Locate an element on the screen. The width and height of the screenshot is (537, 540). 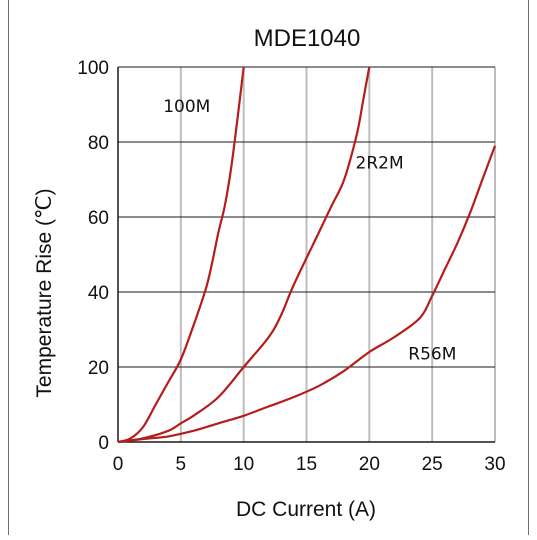
frame-right-border is located at coordinates (528, 267).